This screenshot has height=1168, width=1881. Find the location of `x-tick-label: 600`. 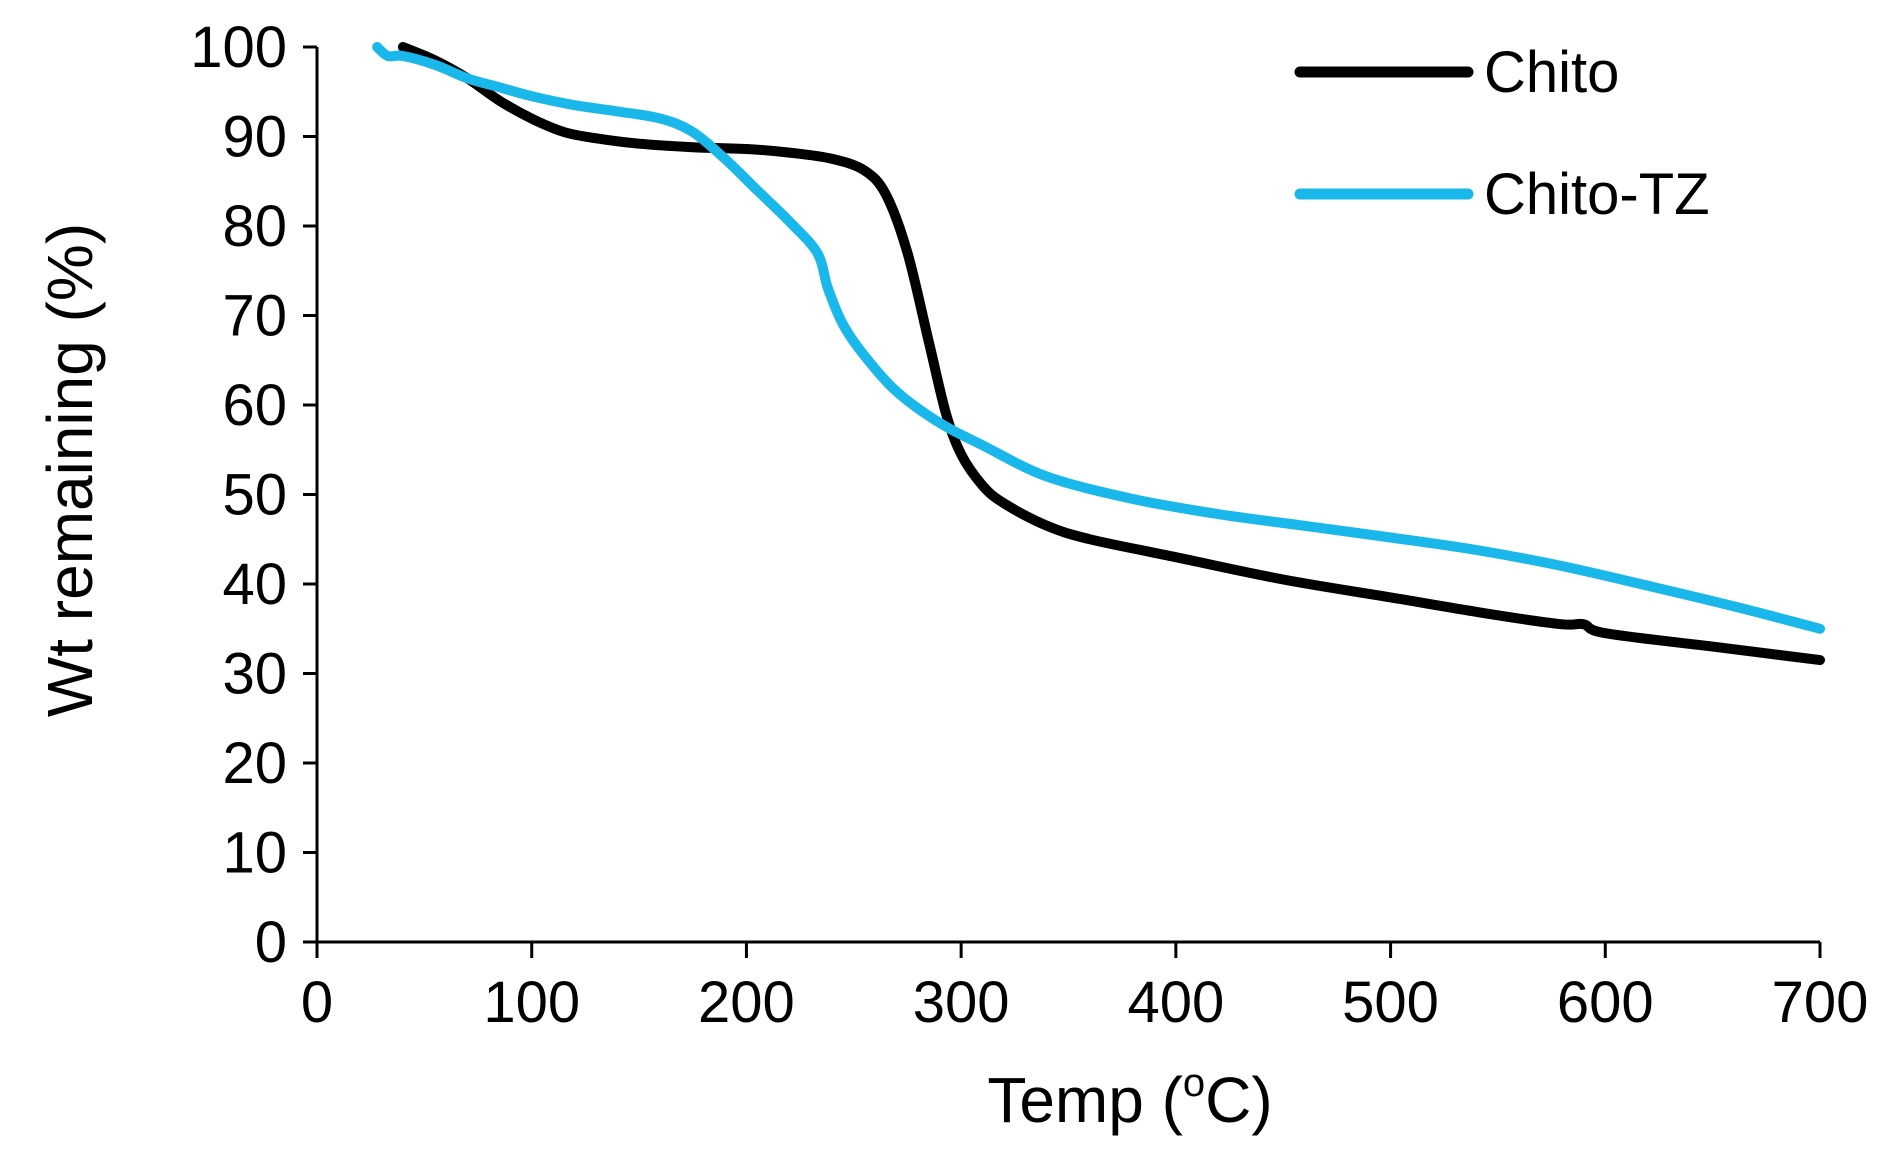

x-tick-label: 600 is located at coordinates (1605, 1002).